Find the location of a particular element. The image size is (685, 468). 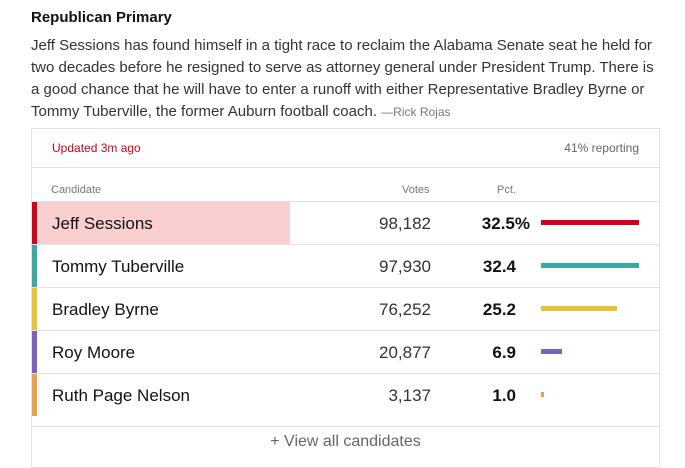

candidate-pct: 32.4 is located at coordinates (499, 266).